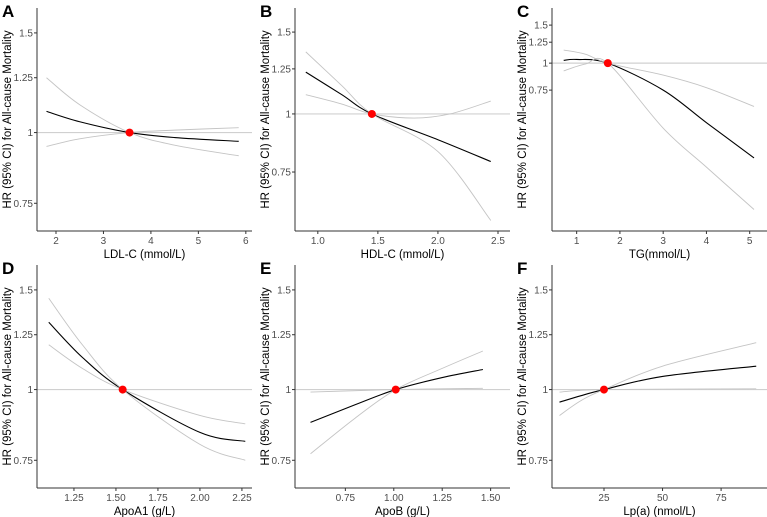  I want to click on x-tick-label: 75, so click(722, 498).